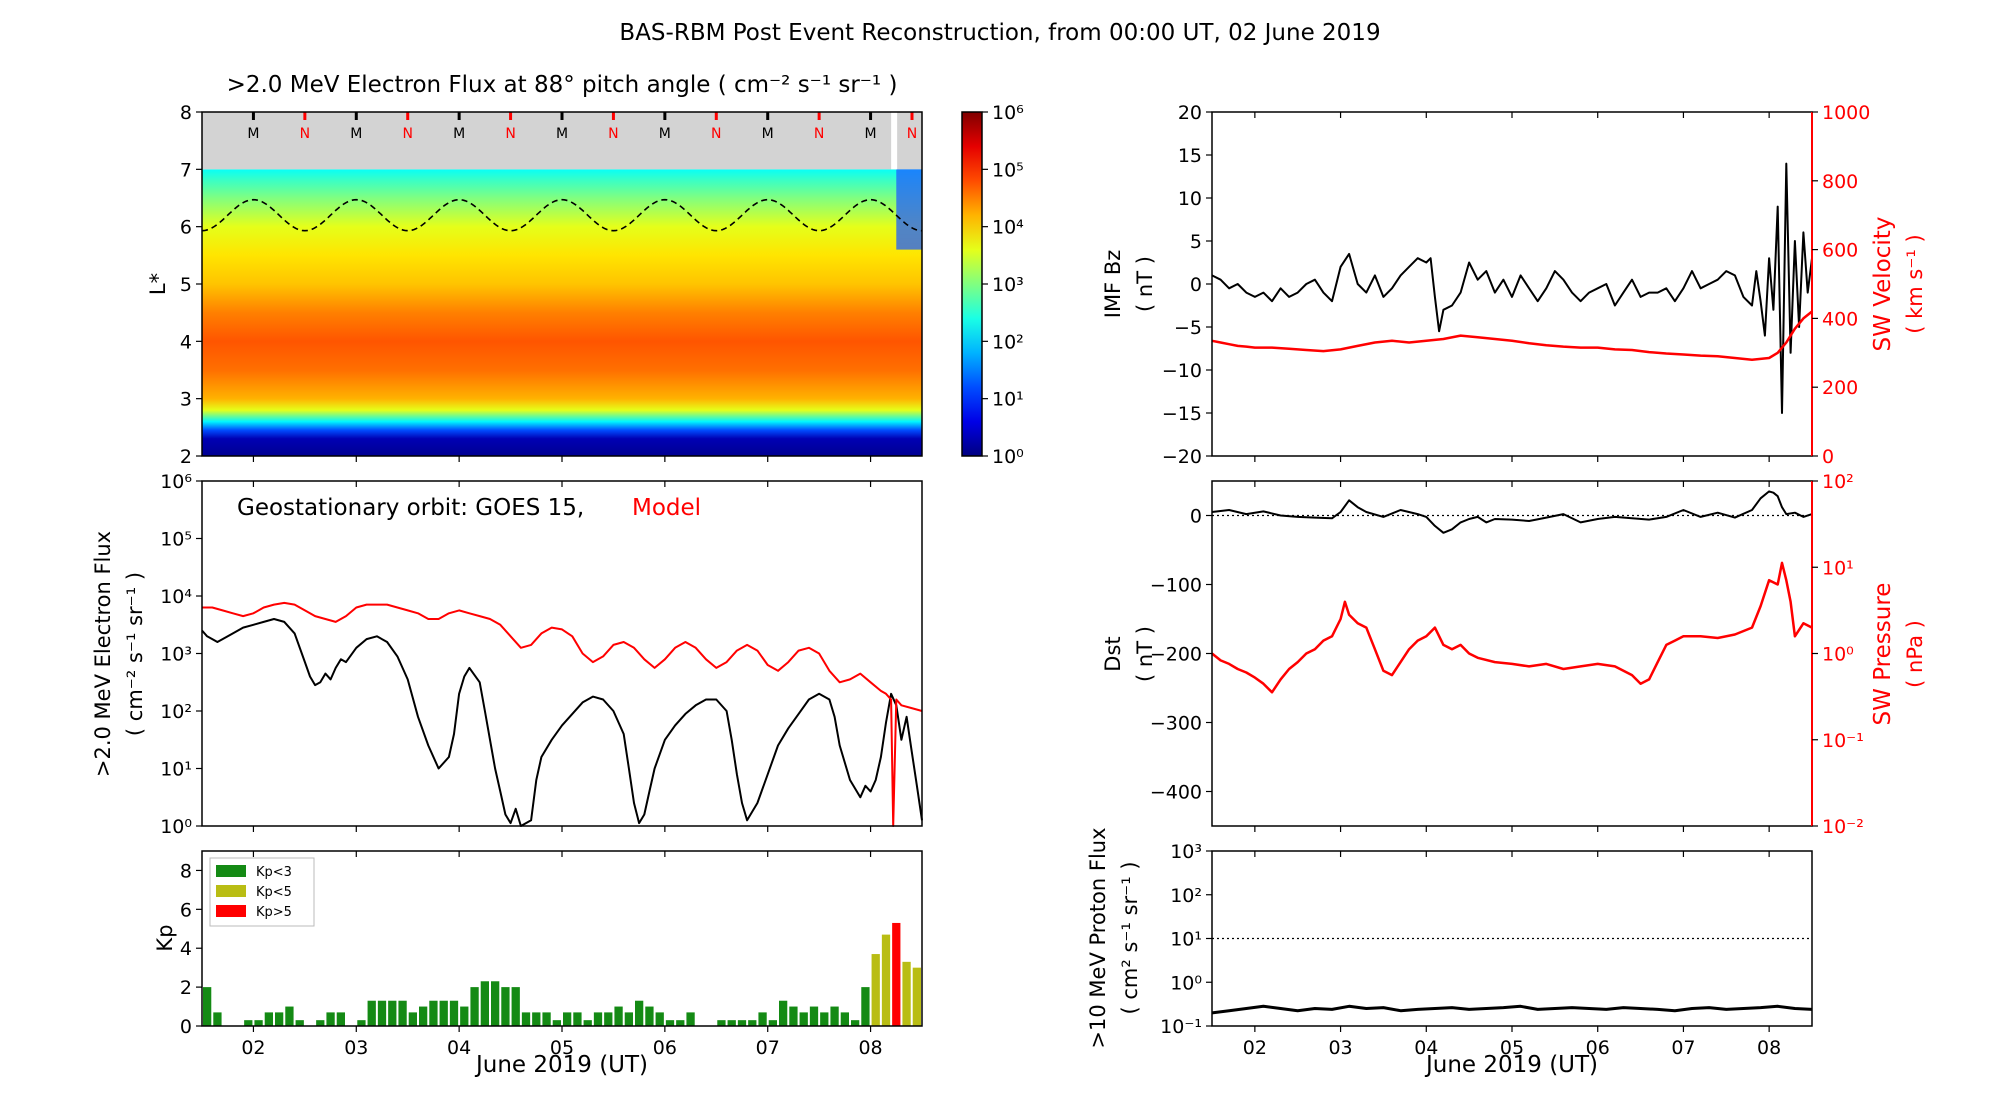 This screenshot has height=1100, width=2000. I want to click on goes-flux-ytick-label: 10³, so click(176, 655).